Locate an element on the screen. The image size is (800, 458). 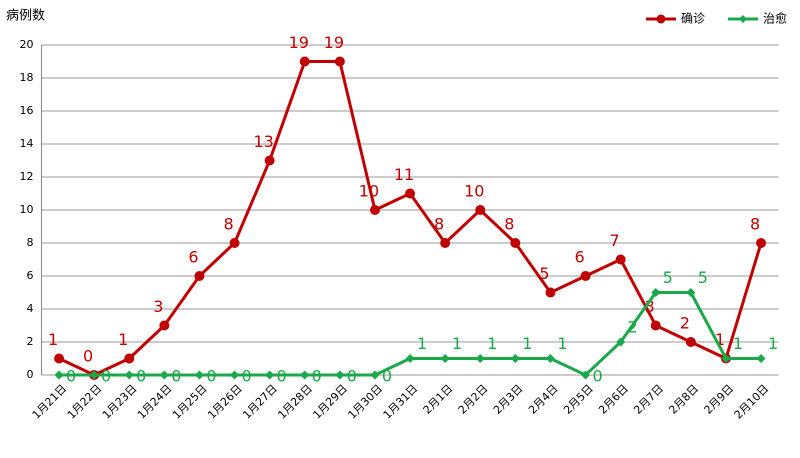
x-tick-label: 2月10日 is located at coordinates (752, 402).